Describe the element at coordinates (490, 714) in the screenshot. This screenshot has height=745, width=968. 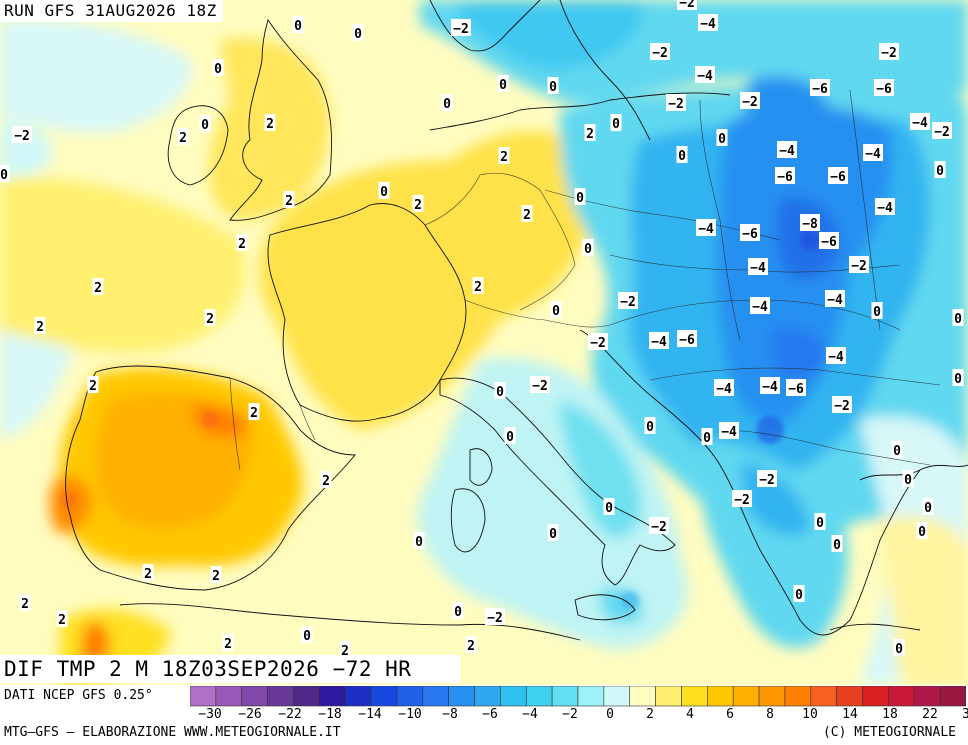
I see `color-scale-tick: −6` at that location.